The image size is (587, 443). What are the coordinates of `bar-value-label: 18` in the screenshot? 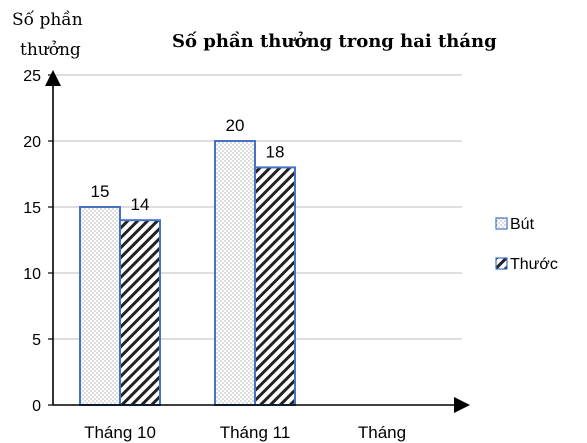 It's located at (275, 151).